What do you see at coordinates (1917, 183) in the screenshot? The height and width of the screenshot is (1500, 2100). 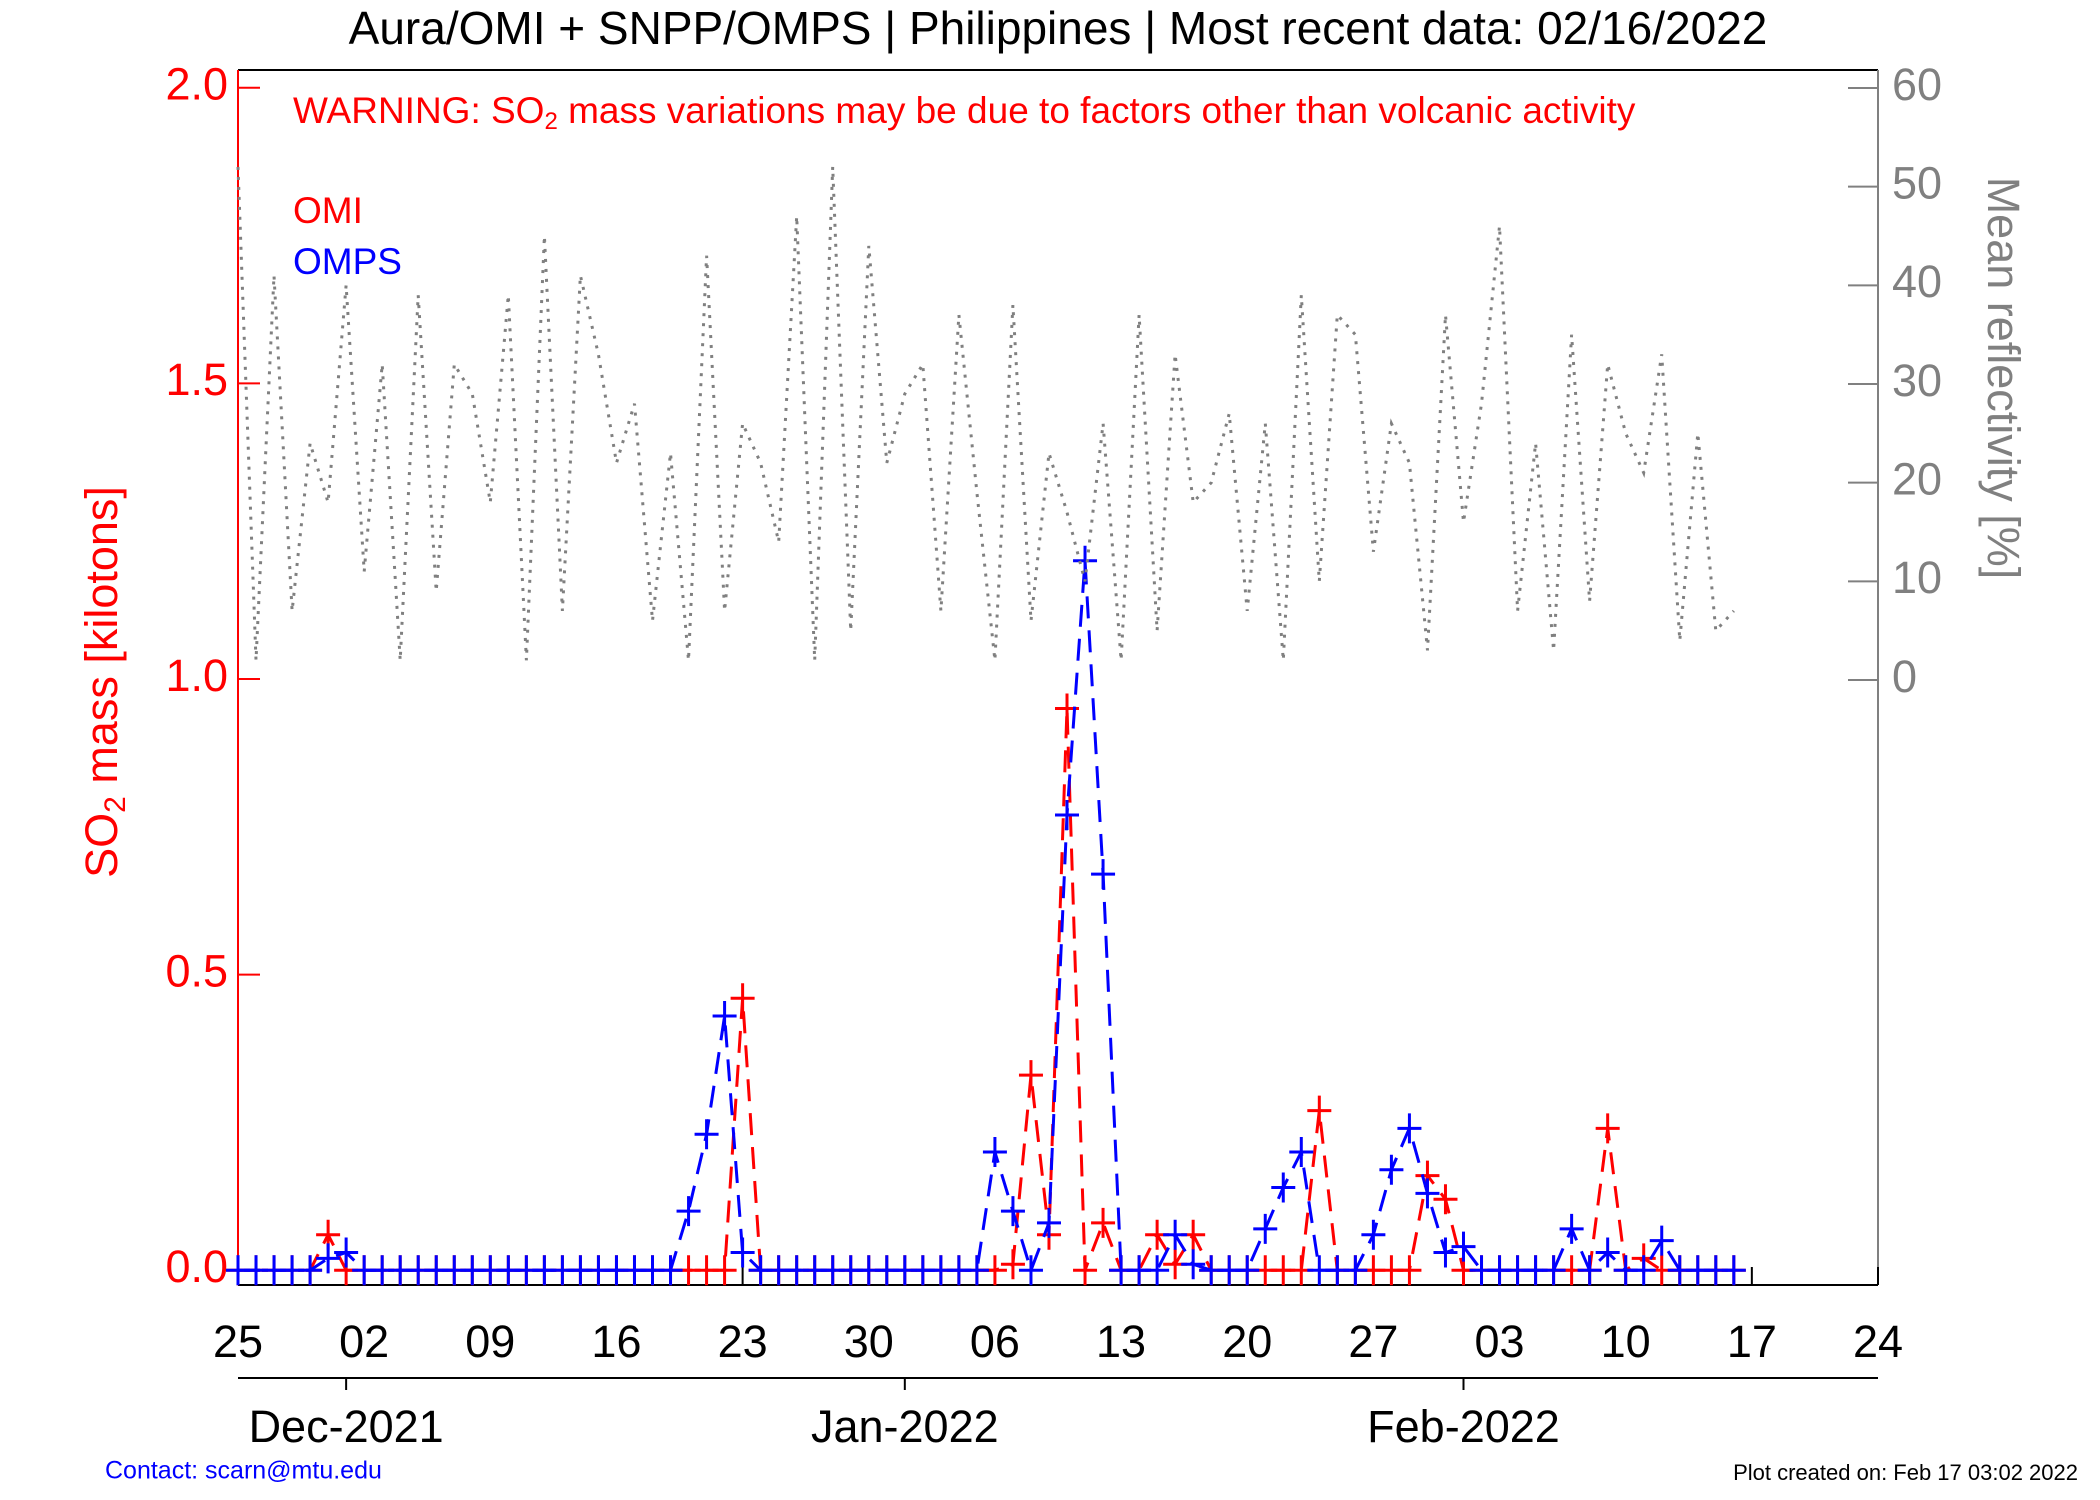 I see `y2-tick-label: 50` at bounding box center [1917, 183].